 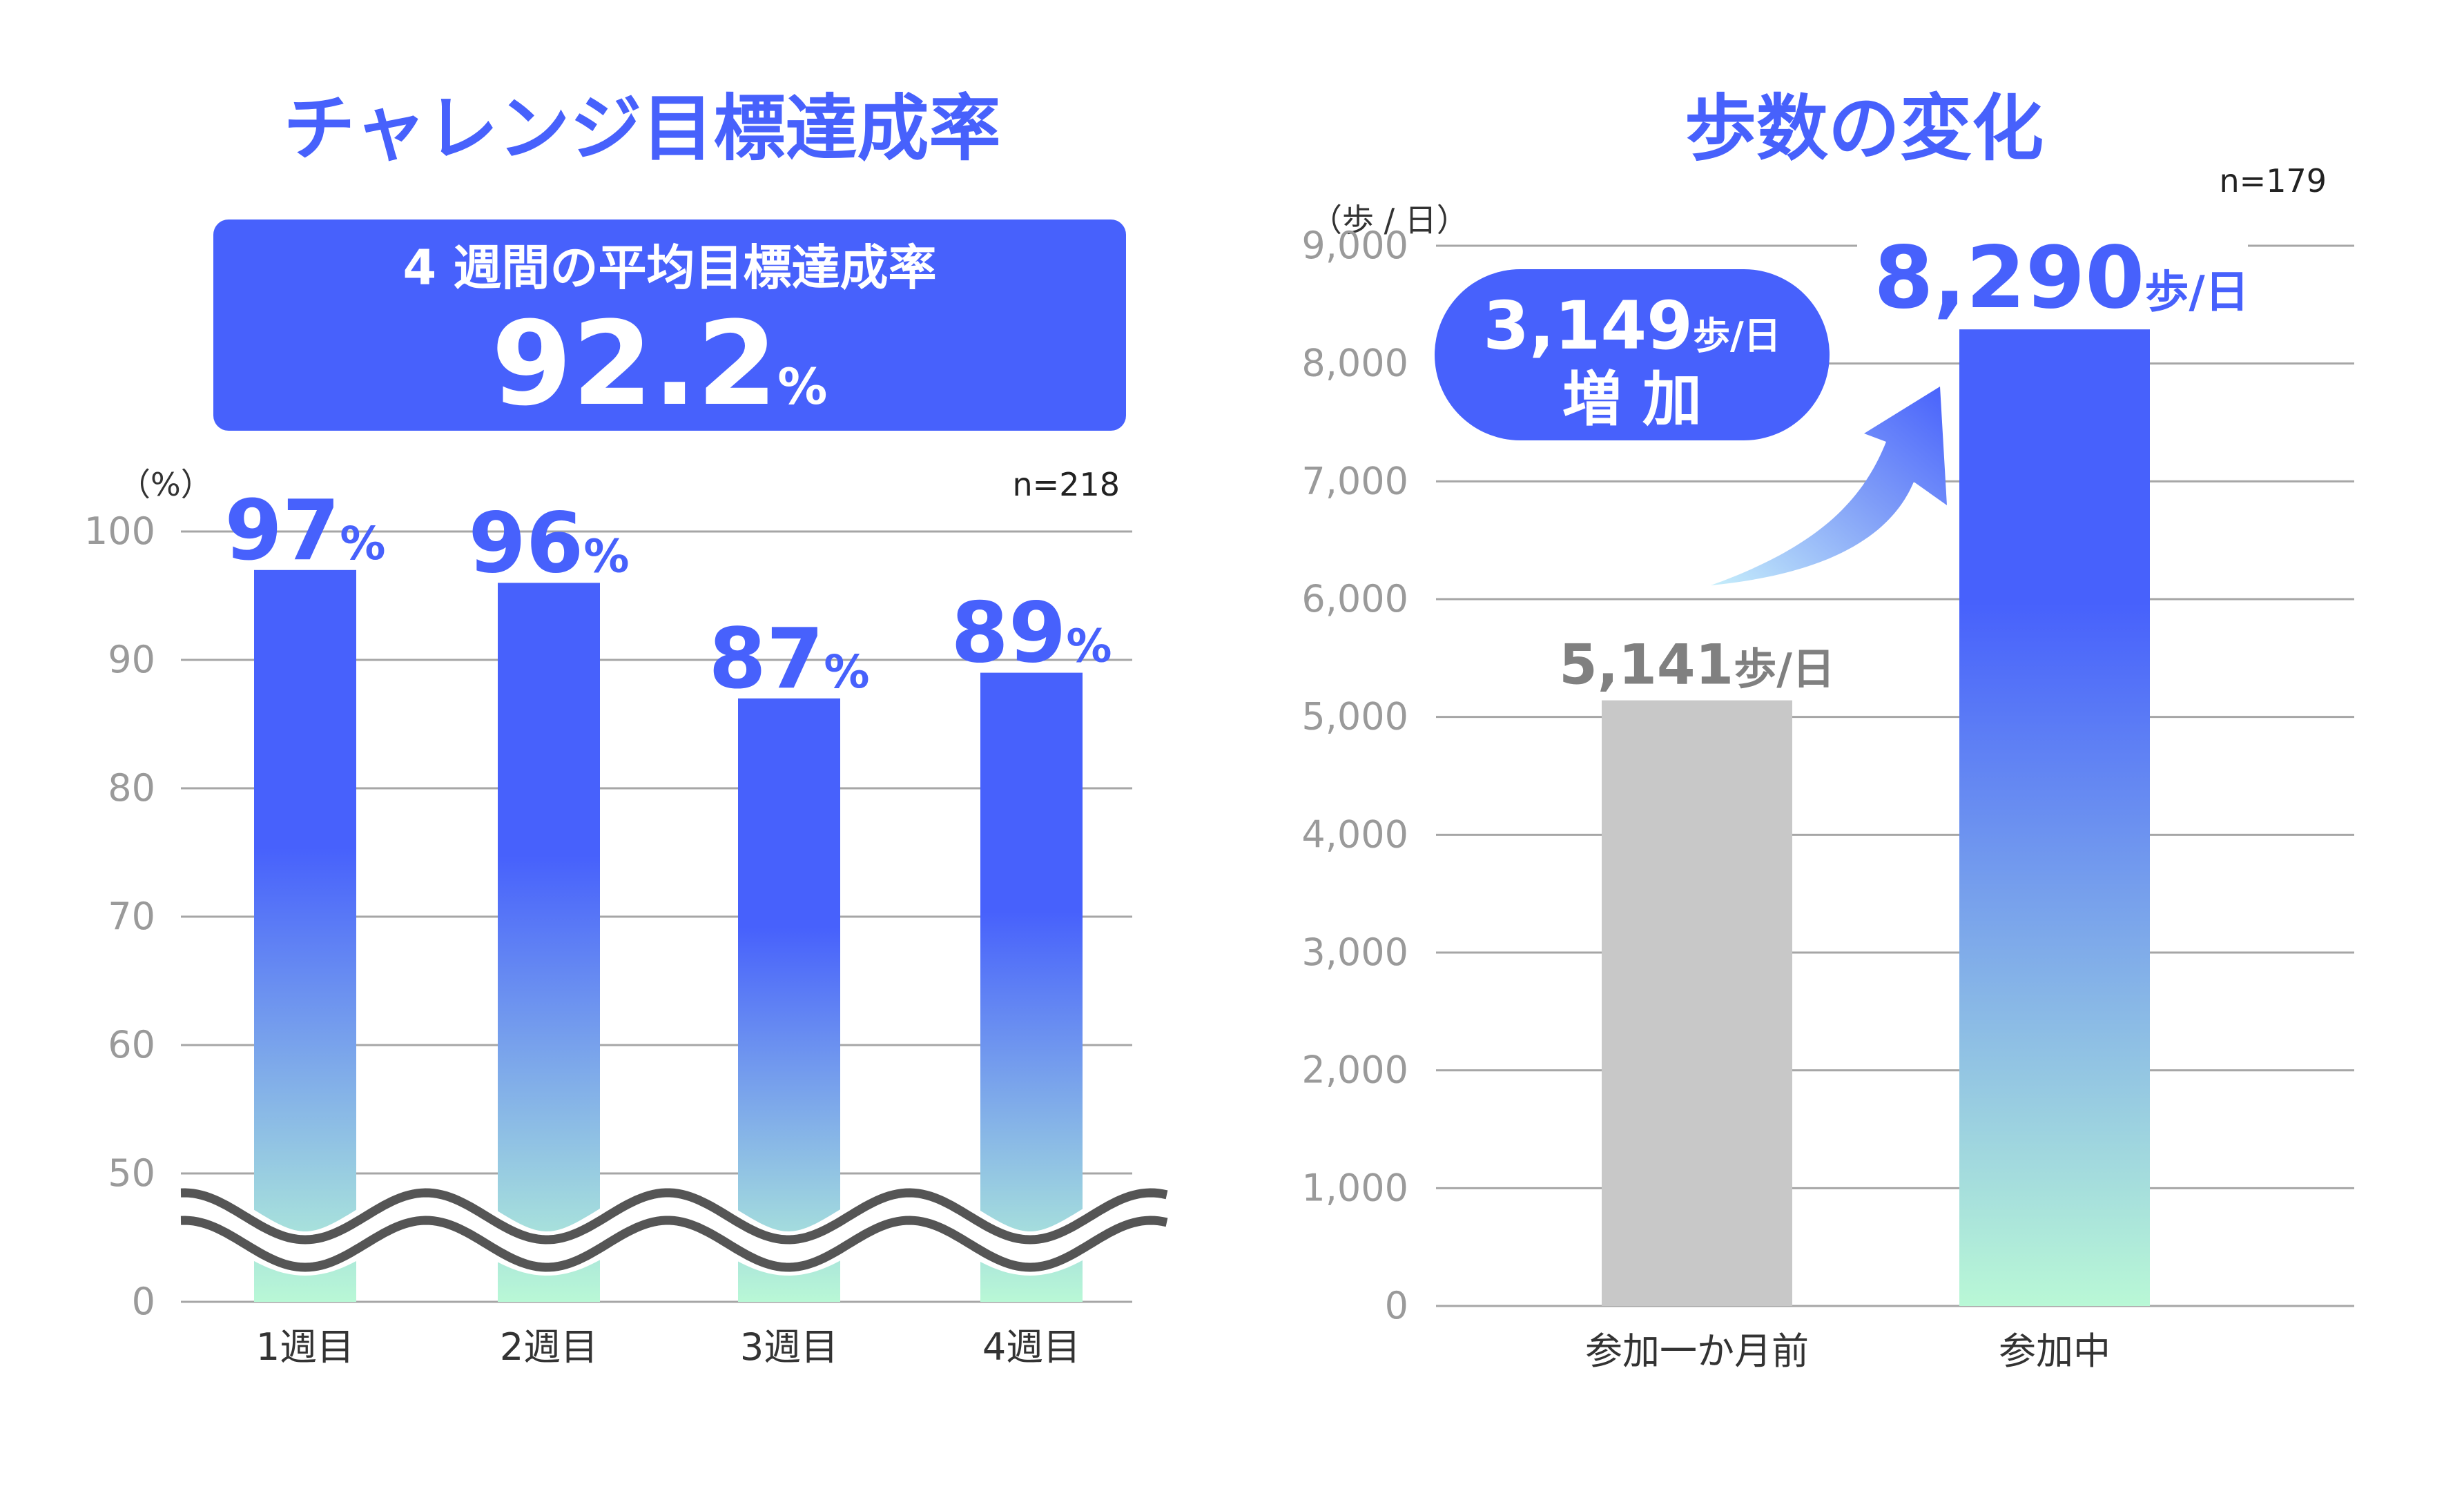 I want to click on right-y-tick-label: 5,000, so click(x=1354, y=717).